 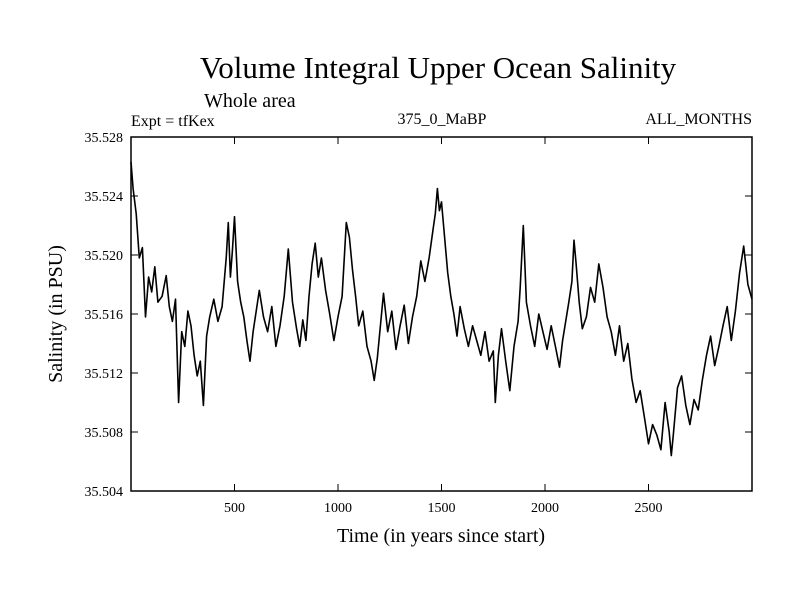 What do you see at coordinates (698, 119) in the screenshot?
I see `months-label: ALL_MONTHS` at bounding box center [698, 119].